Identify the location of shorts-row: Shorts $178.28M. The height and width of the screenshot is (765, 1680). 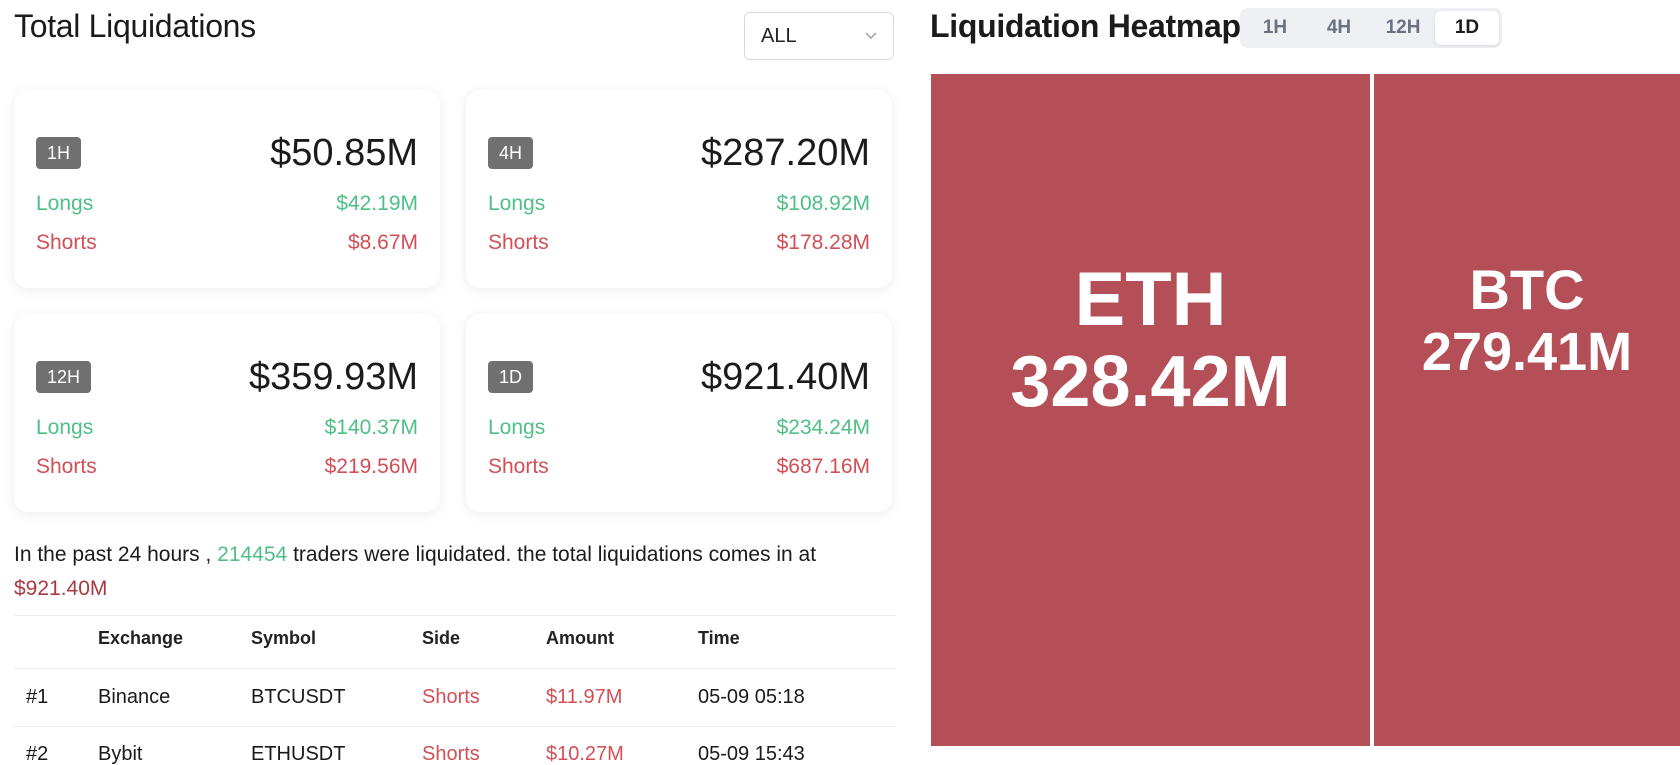
(679, 243).